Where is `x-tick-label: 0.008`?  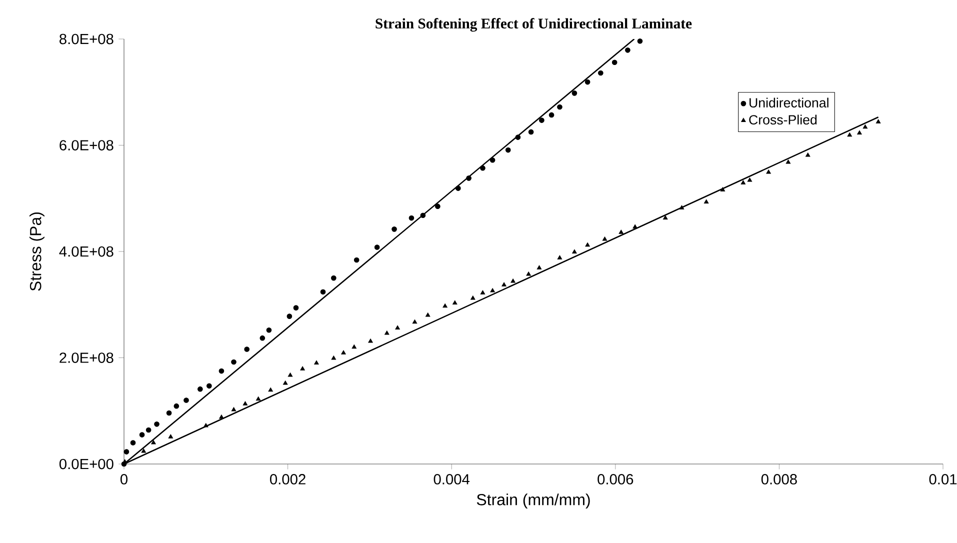
x-tick-label: 0.008 is located at coordinates (779, 479).